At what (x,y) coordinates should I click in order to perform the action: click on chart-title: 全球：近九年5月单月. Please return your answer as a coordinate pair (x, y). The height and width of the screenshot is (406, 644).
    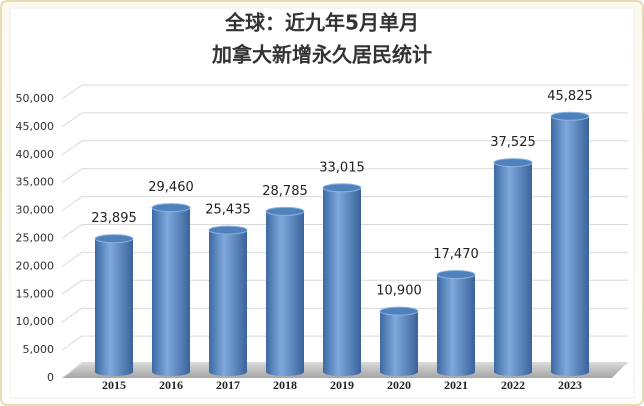
    Looking at the image, I should click on (321, 23).